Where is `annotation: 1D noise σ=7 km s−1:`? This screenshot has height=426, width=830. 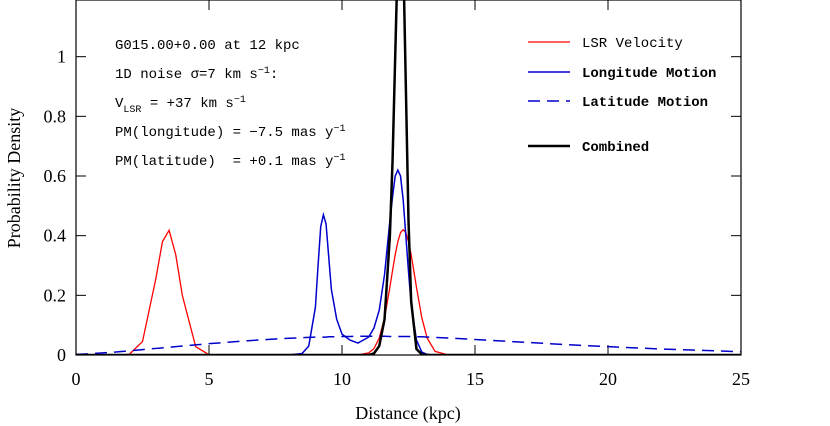
annotation: 1D noise σ=7 km s−1: is located at coordinates (196, 74).